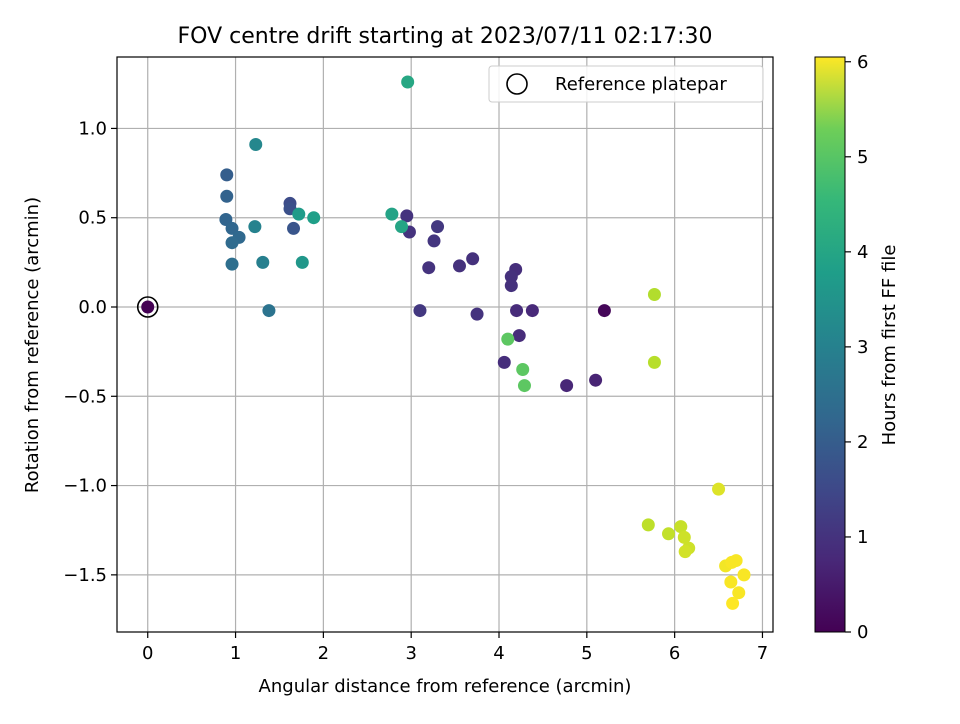 This screenshot has height=724, width=960. What do you see at coordinates (147, 653) in the screenshot?
I see `x-tick-label: 0` at bounding box center [147, 653].